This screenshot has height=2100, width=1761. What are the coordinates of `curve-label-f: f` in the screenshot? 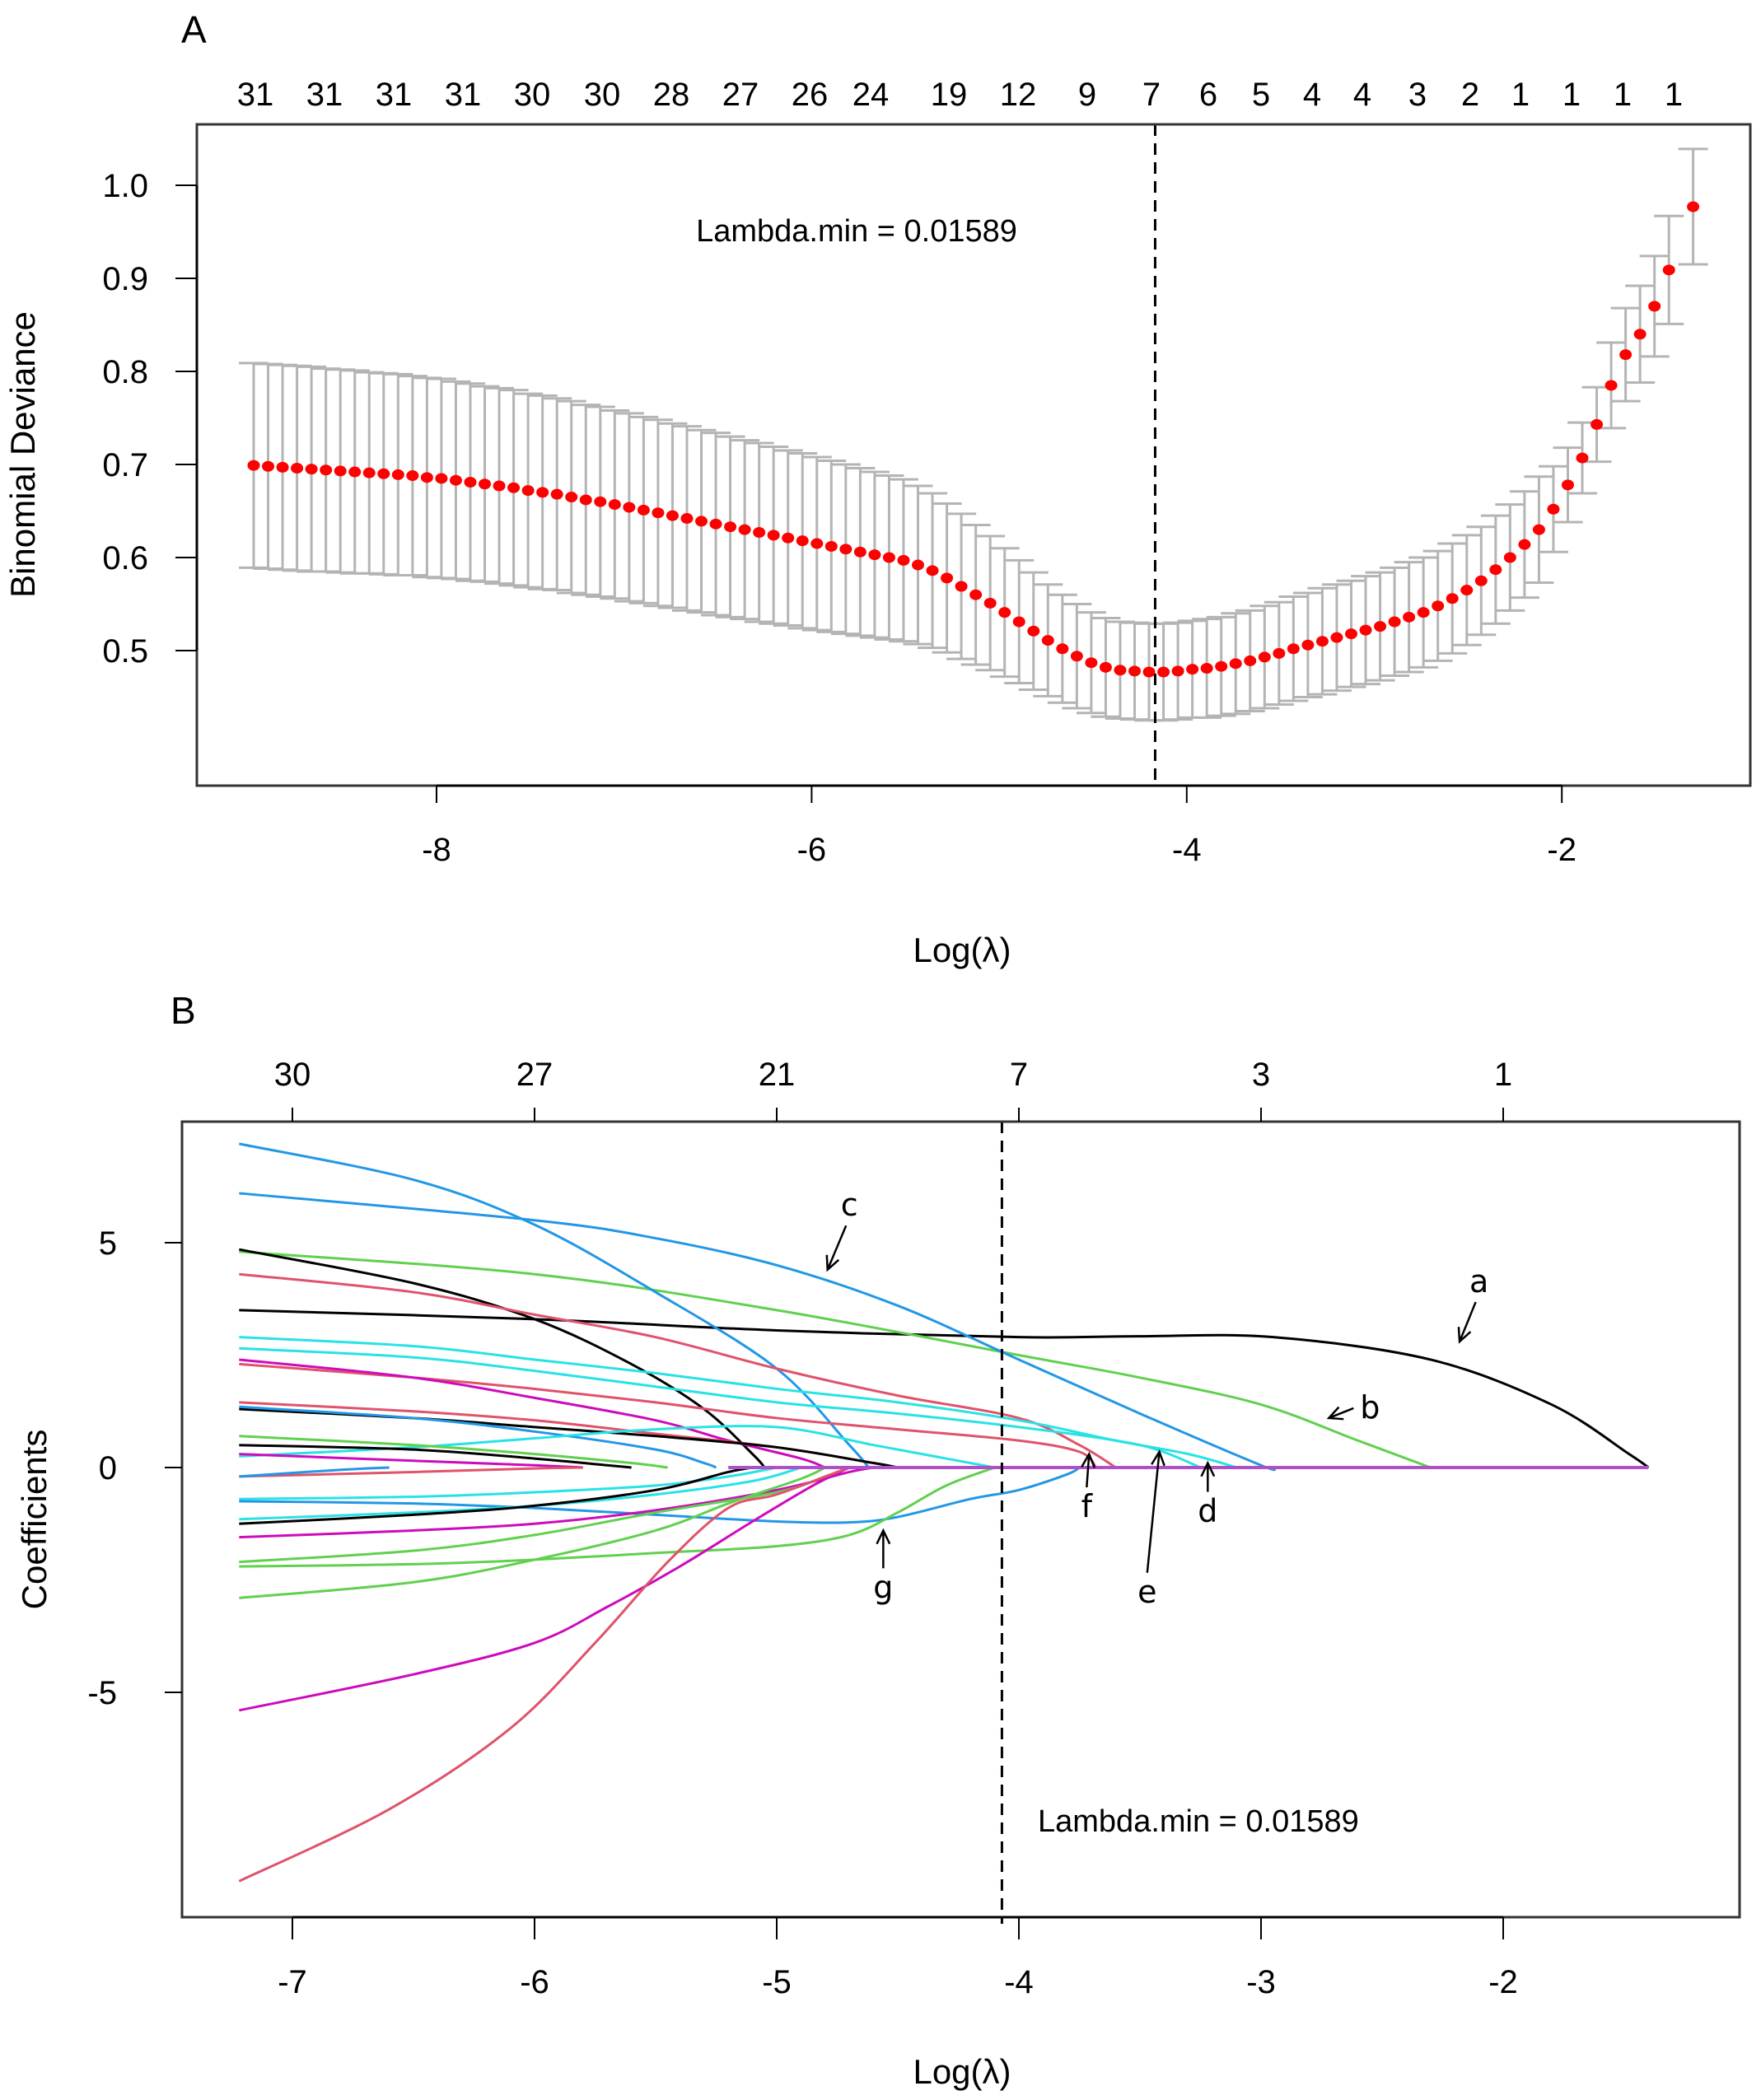 It's located at (1089, 1487).